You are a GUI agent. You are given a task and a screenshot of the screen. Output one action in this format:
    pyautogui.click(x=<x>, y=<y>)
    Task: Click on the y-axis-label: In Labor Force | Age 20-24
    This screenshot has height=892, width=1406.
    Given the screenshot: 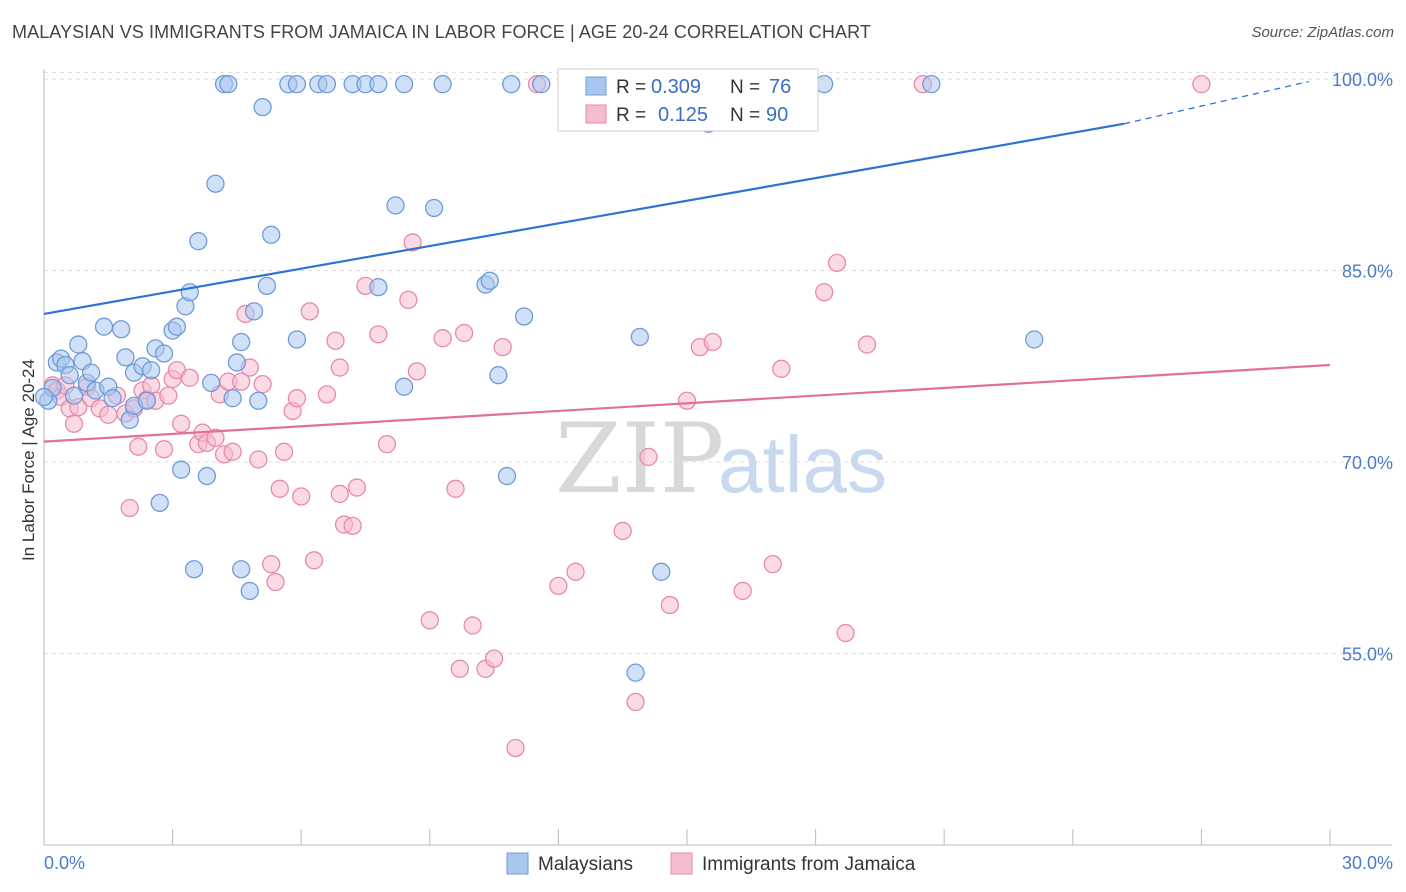 What is the action you would take?
    pyautogui.click(x=28, y=460)
    